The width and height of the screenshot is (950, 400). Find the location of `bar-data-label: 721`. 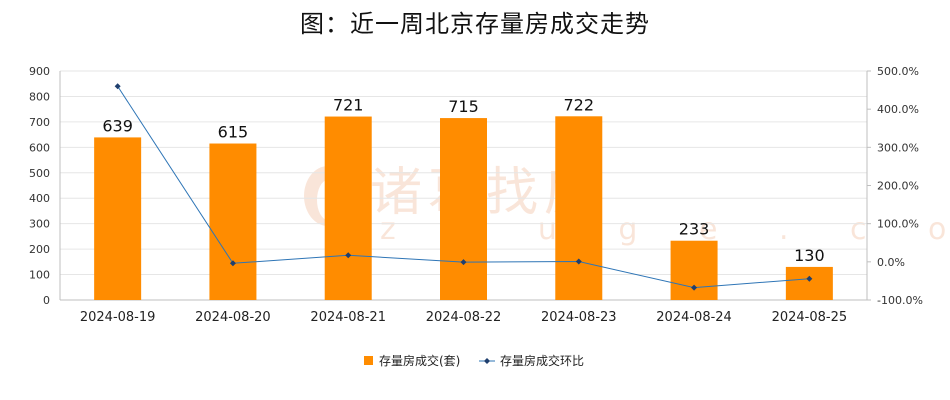

bar-data-label: 721 is located at coordinates (348, 105).